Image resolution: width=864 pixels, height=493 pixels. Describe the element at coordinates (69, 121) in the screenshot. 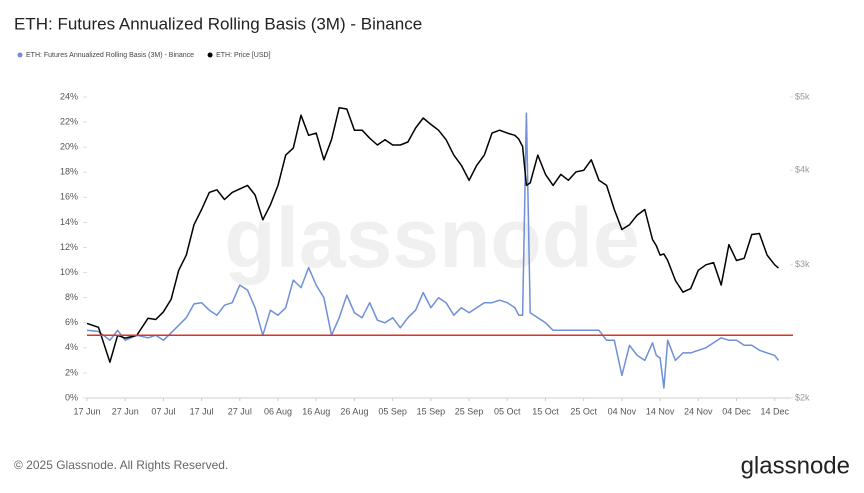

I see `y-tick-label: 22%` at that location.